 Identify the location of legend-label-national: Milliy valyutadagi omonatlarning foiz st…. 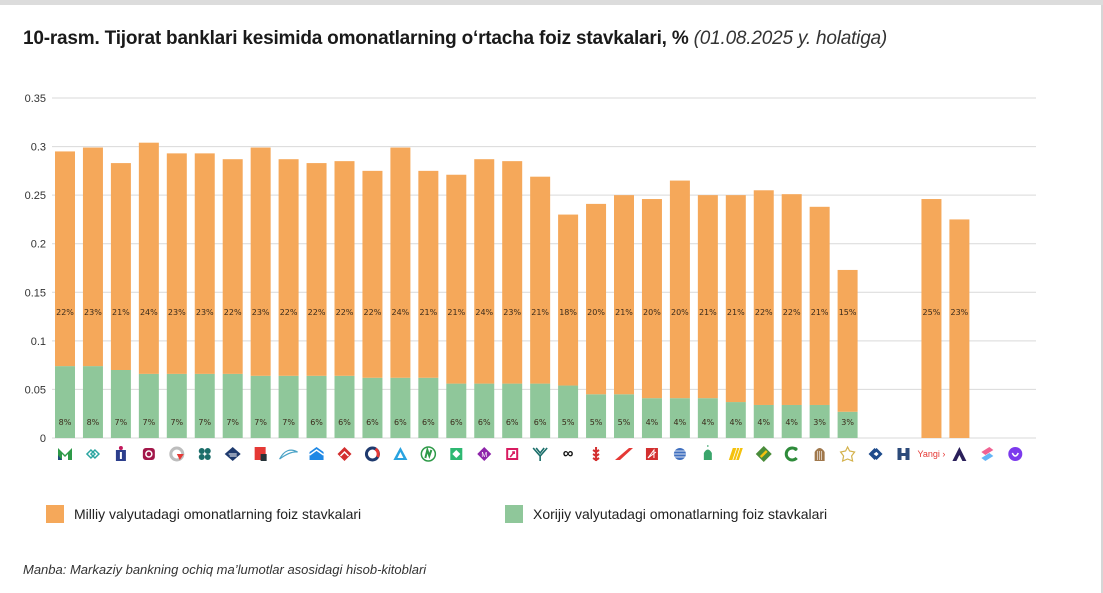
(218, 514).